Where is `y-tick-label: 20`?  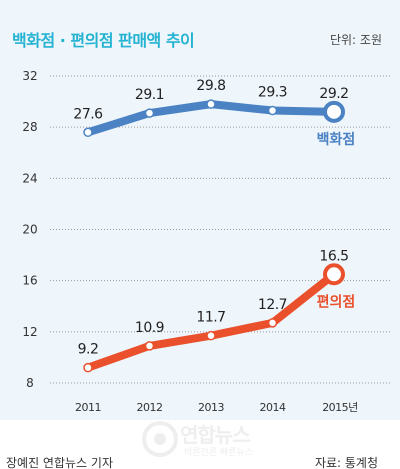
y-tick-label: 20 is located at coordinates (29, 230).